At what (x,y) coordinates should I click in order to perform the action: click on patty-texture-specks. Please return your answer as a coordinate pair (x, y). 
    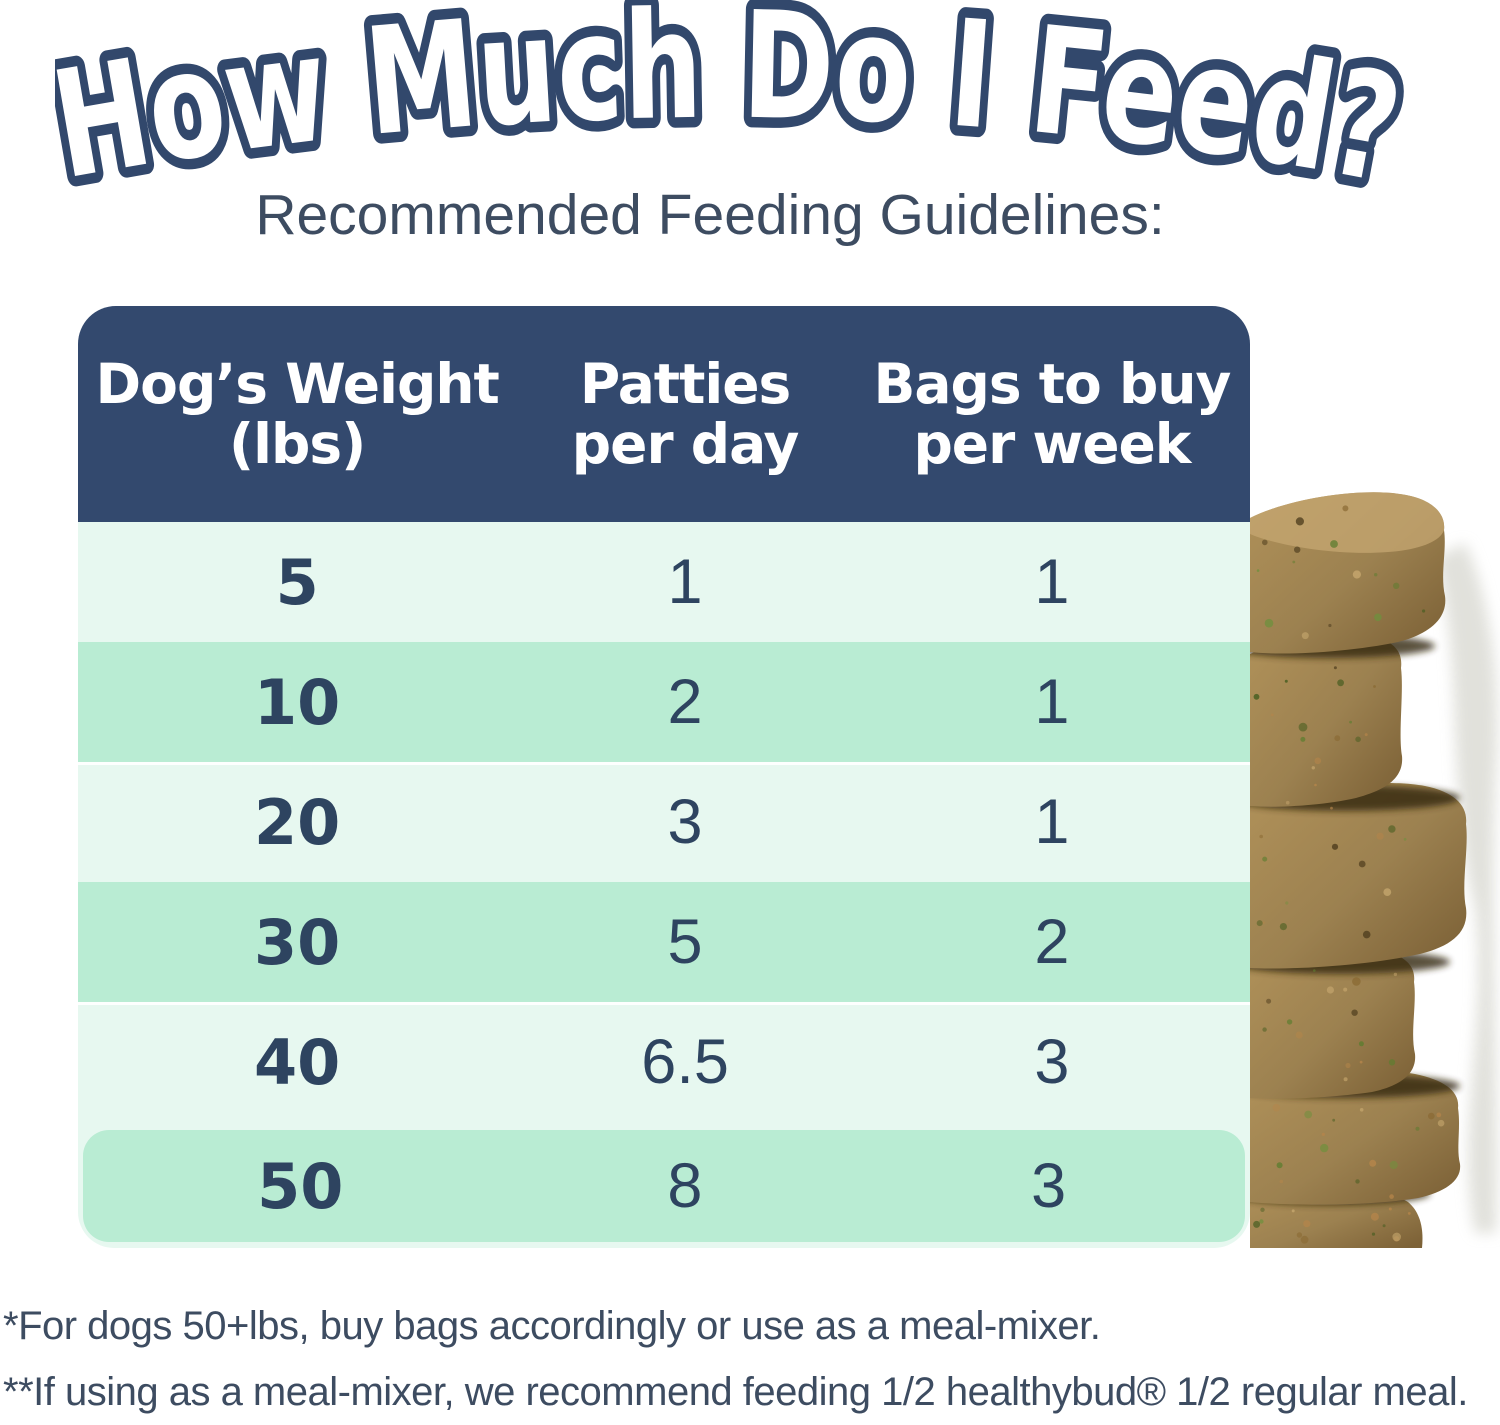
    Looking at the image, I should click on (1349, 874).